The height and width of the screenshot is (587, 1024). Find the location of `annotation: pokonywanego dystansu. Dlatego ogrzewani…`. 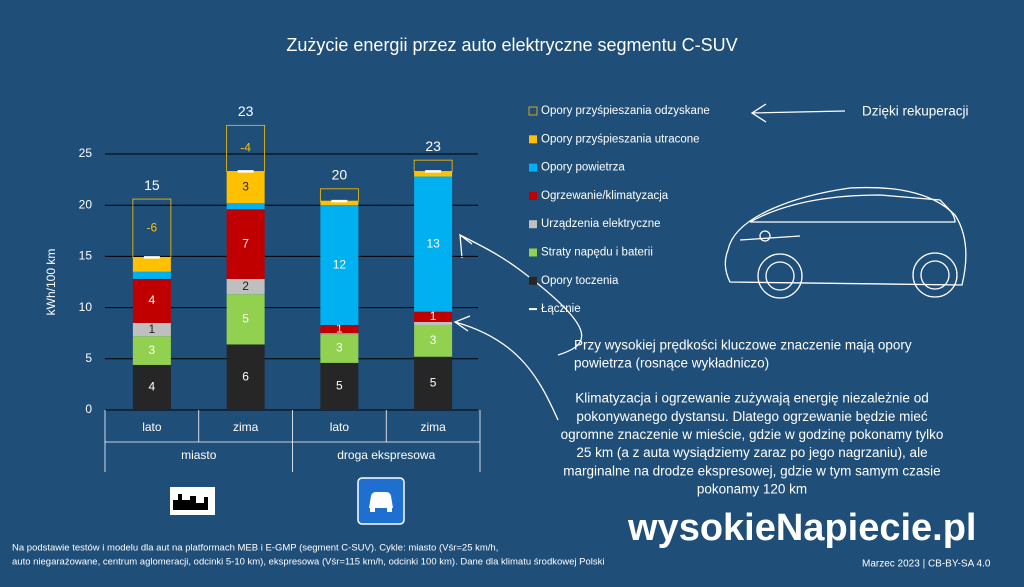

annotation: pokonywanego dystansu. Dlatego ogrzewani… is located at coordinates (751, 416).